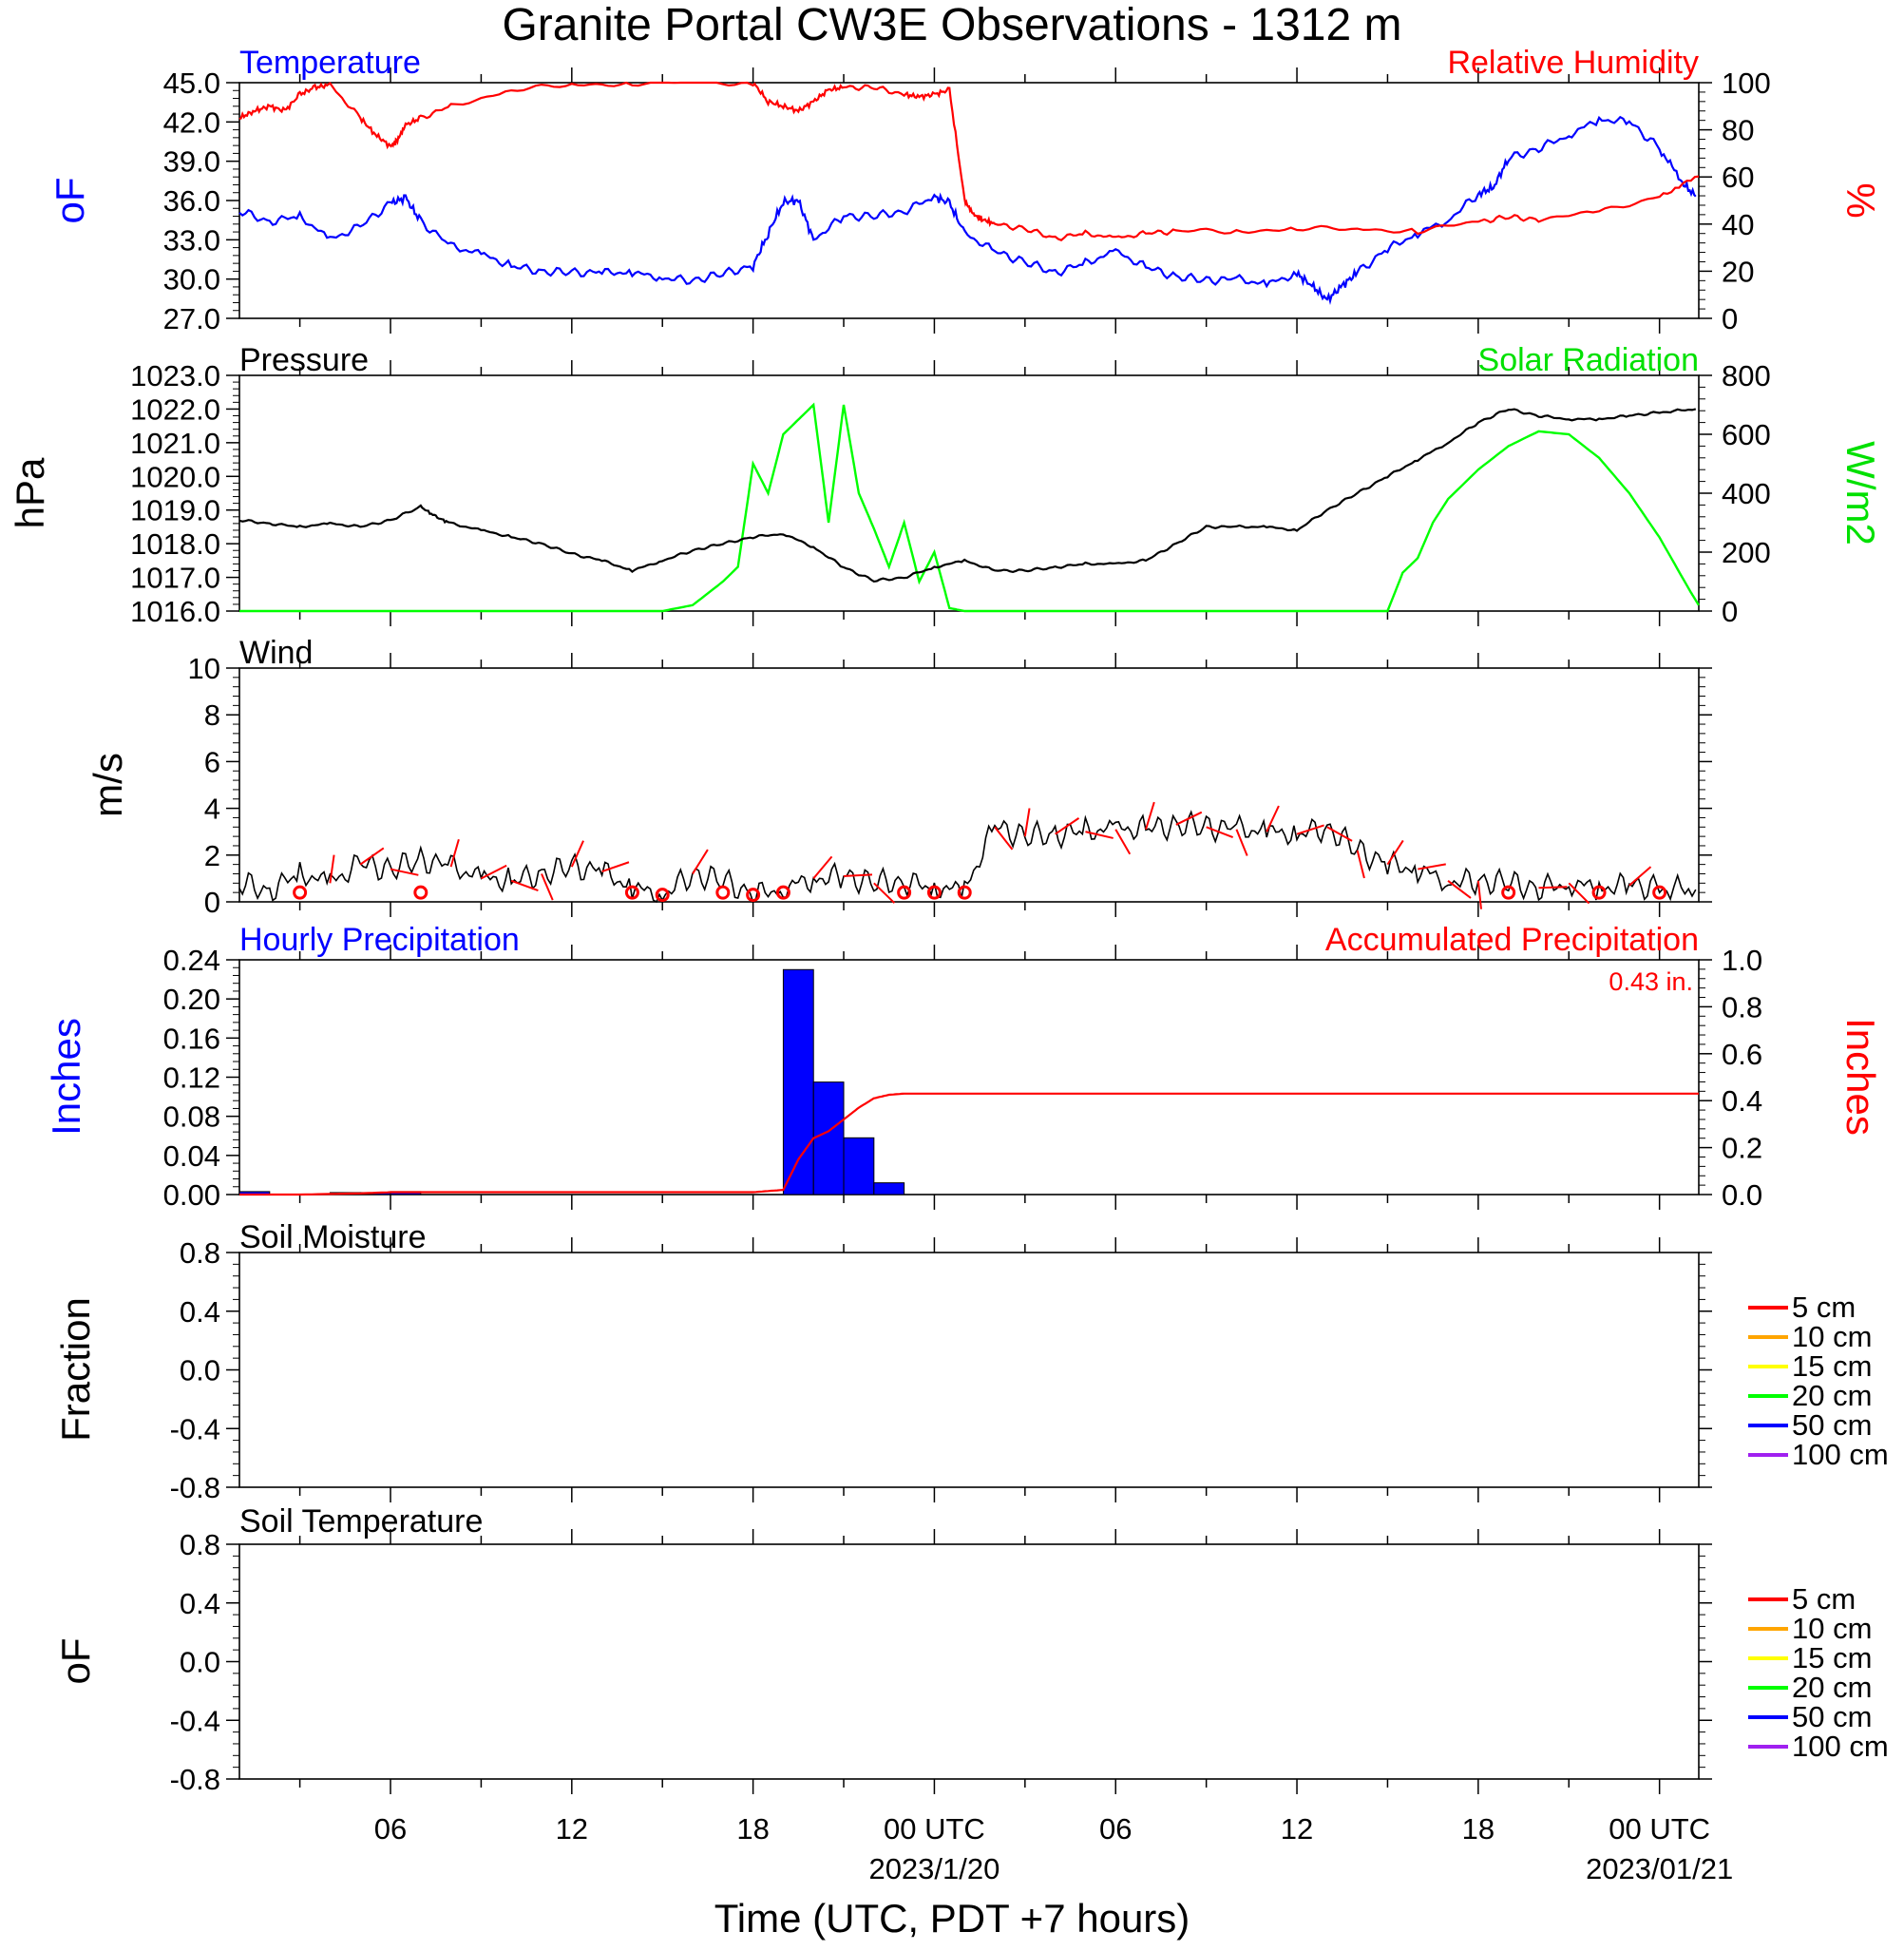 The width and height of the screenshot is (1904, 1951). What do you see at coordinates (75, 1660) in the screenshot?
I see `soil-temperature-unit: oF` at bounding box center [75, 1660].